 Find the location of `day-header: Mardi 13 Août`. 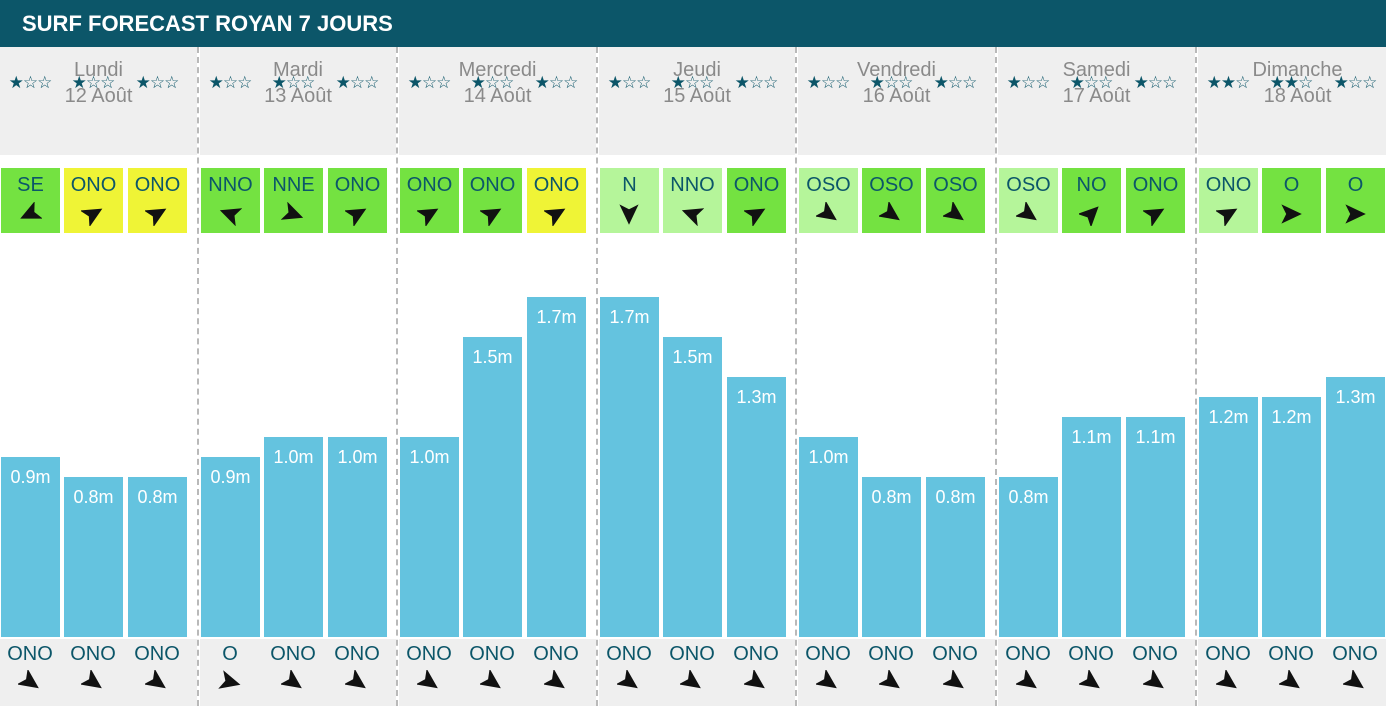

day-header: Mardi 13 Août is located at coordinates (298, 101).